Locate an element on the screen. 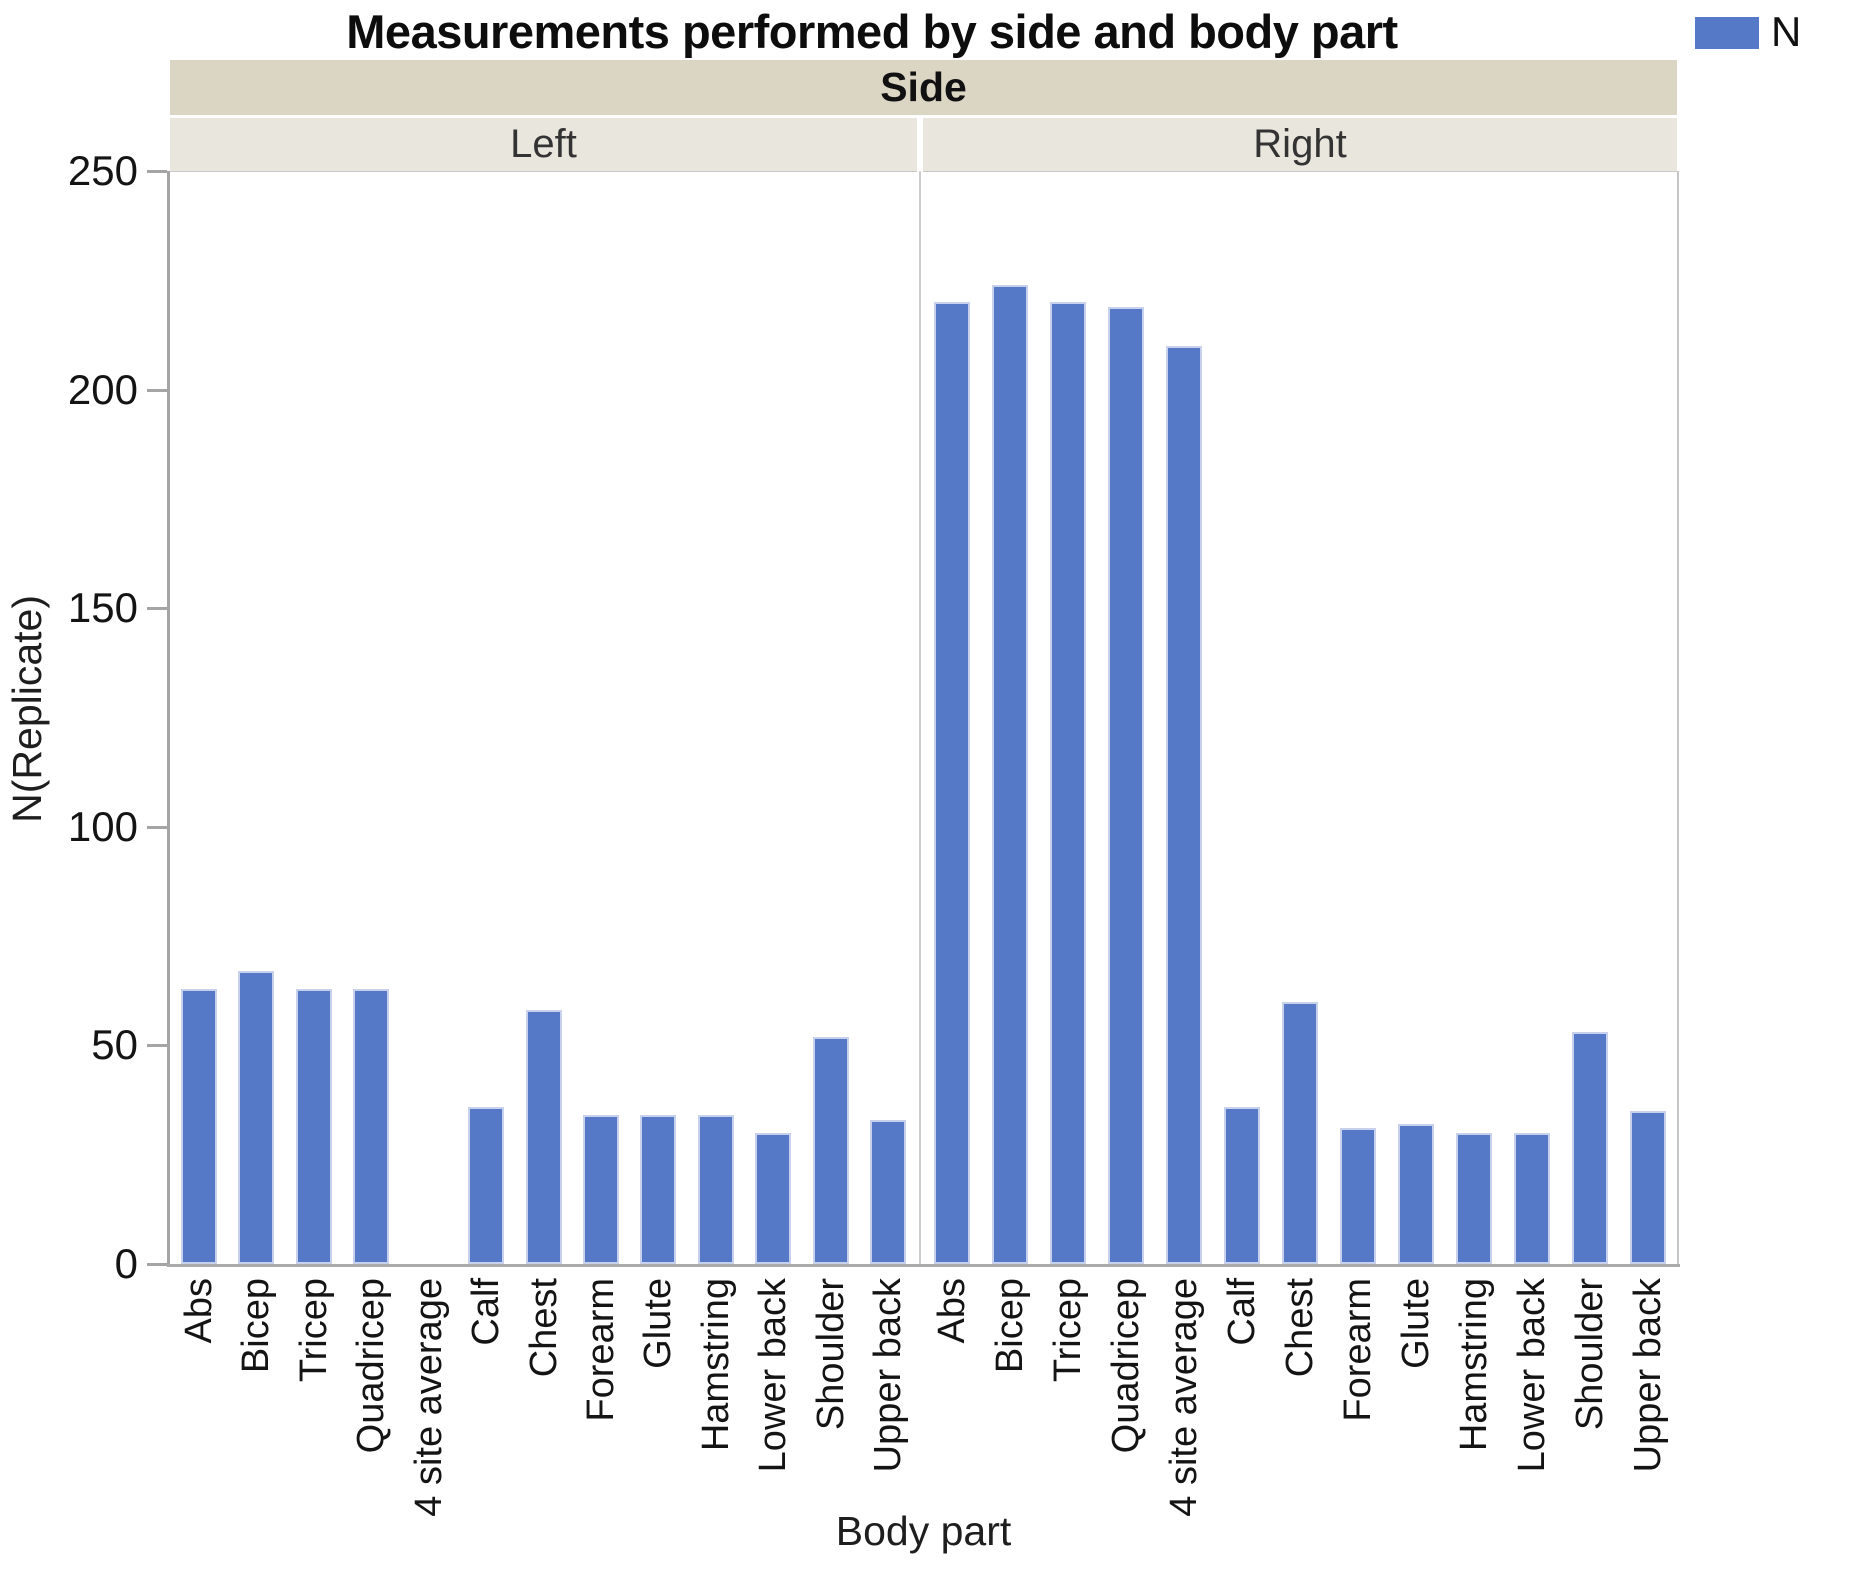 This screenshot has width=1853, height=1571. bar-right-lower-back is located at coordinates (1532, 1198).